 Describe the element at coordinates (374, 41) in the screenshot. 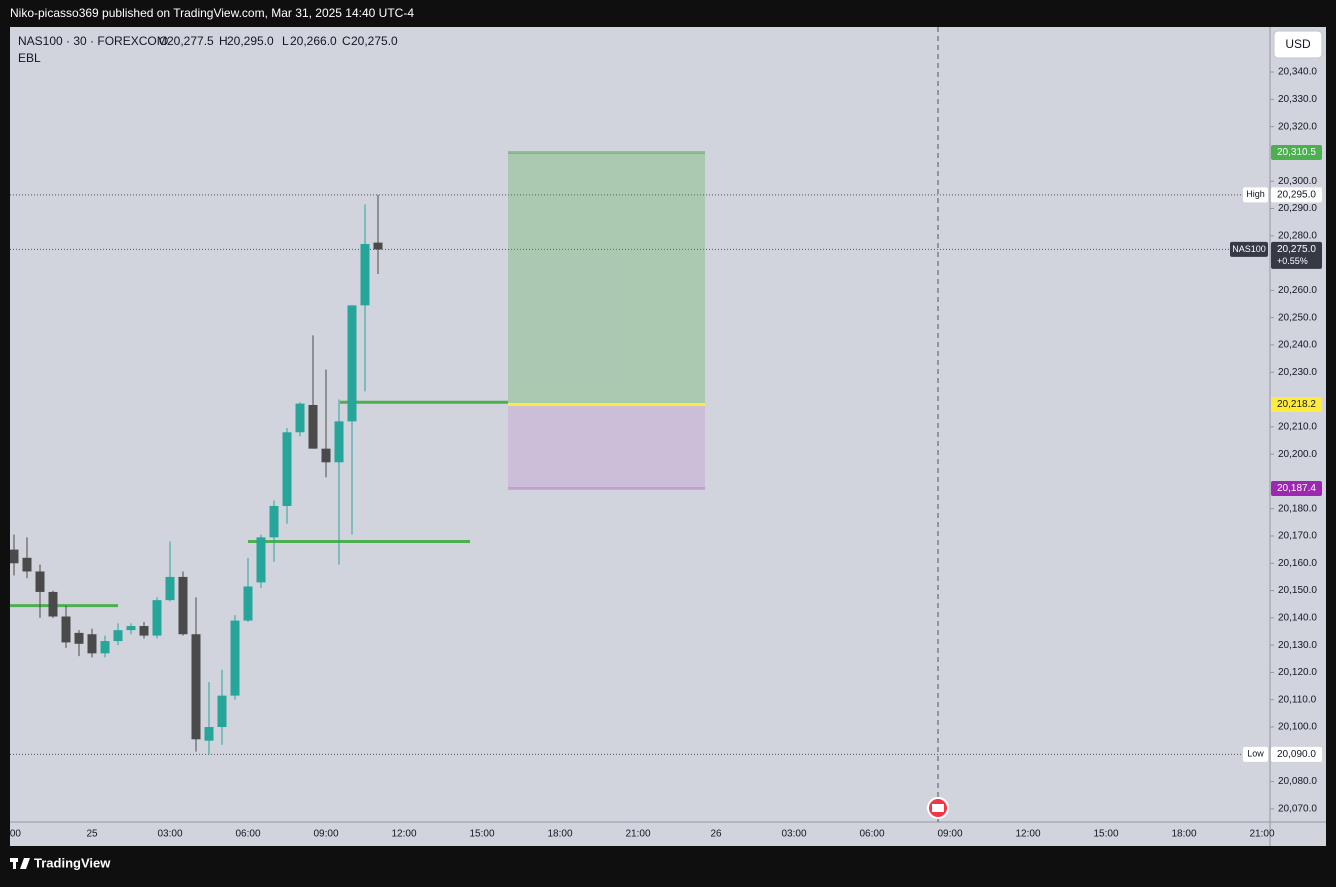

I see `legend-value: 20,275.0` at that location.